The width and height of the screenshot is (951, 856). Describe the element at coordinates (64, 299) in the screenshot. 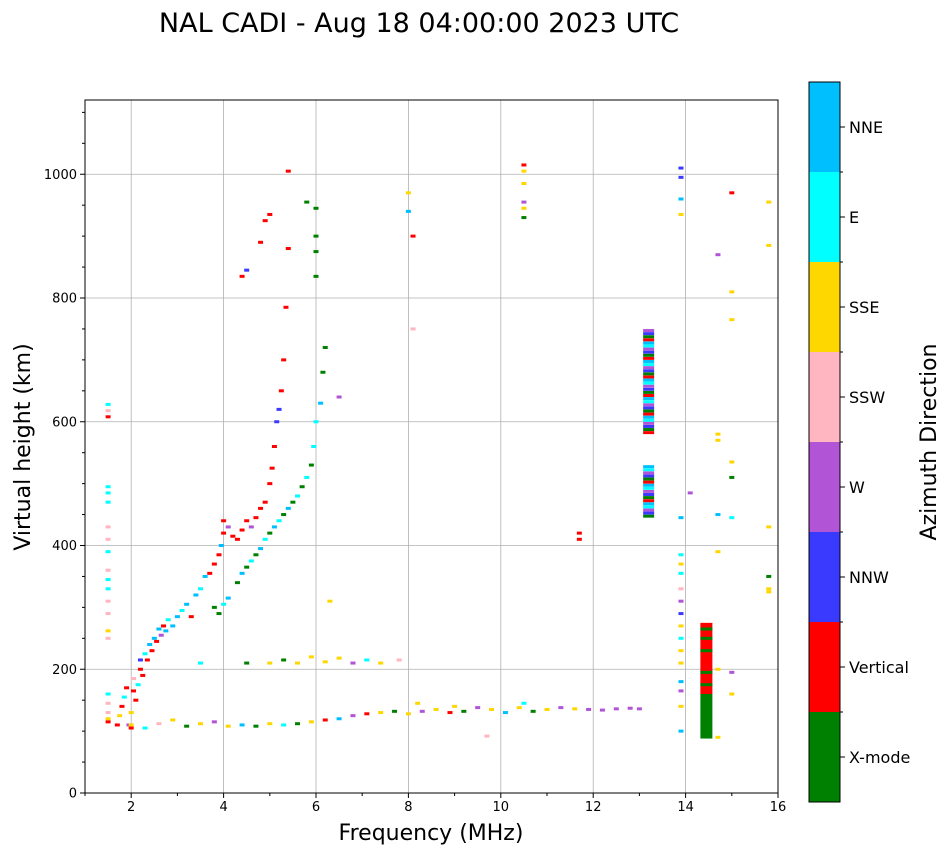

I see `y-tick-label: 800` at that location.